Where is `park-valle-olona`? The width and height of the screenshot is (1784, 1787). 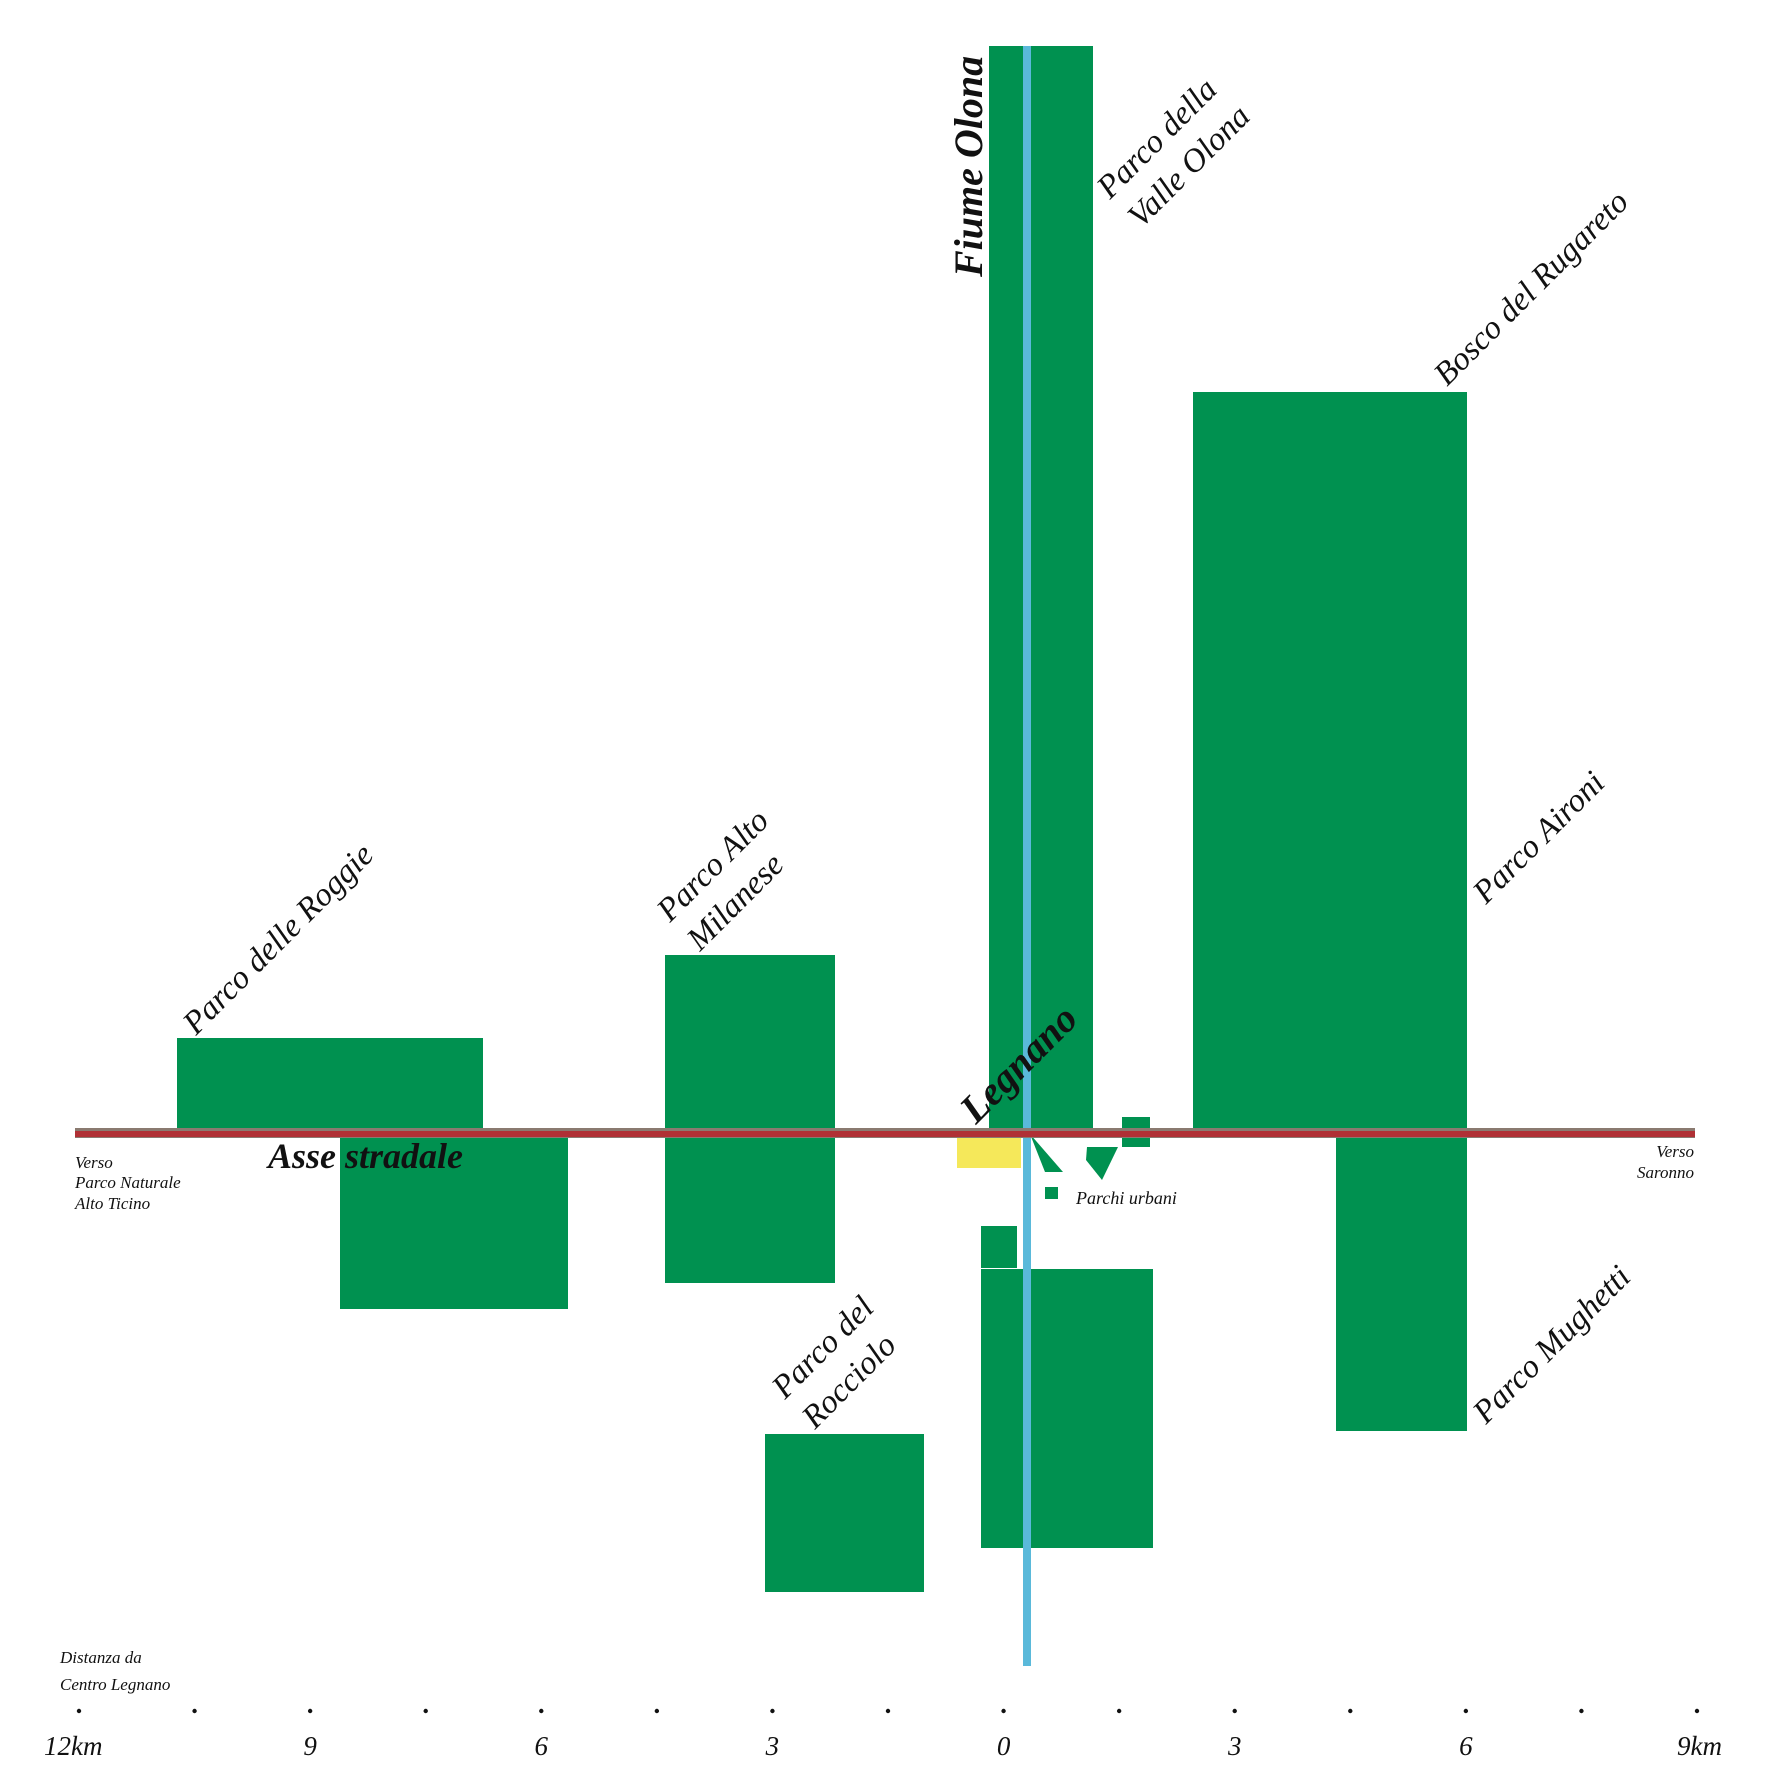
park-valle-olona is located at coordinates (1041, 589).